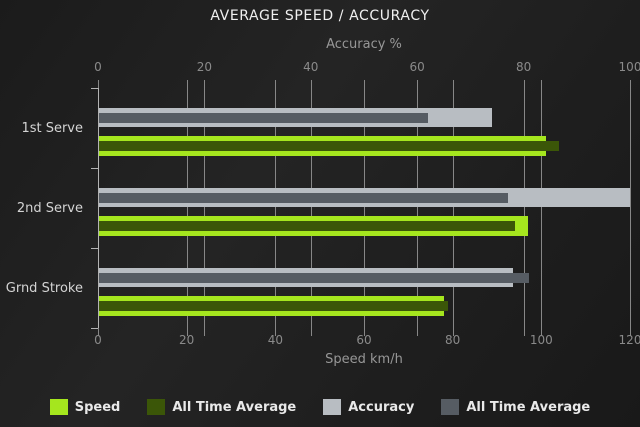 The image size is (640, 427). I want to click on legend-item-speed: Speed, so click(85, 407).